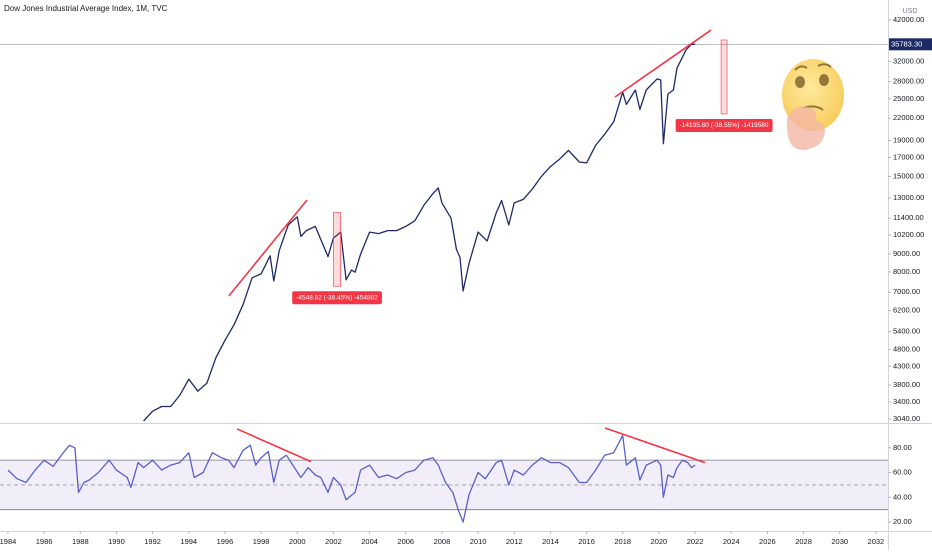 Image resolution: width=932 pixels, height=555 pixels. What do you see at coordinates (902, 472) in the screenshot?
I see `rsi-y-tick-label: 60.00` at bounding box center [902, 472].